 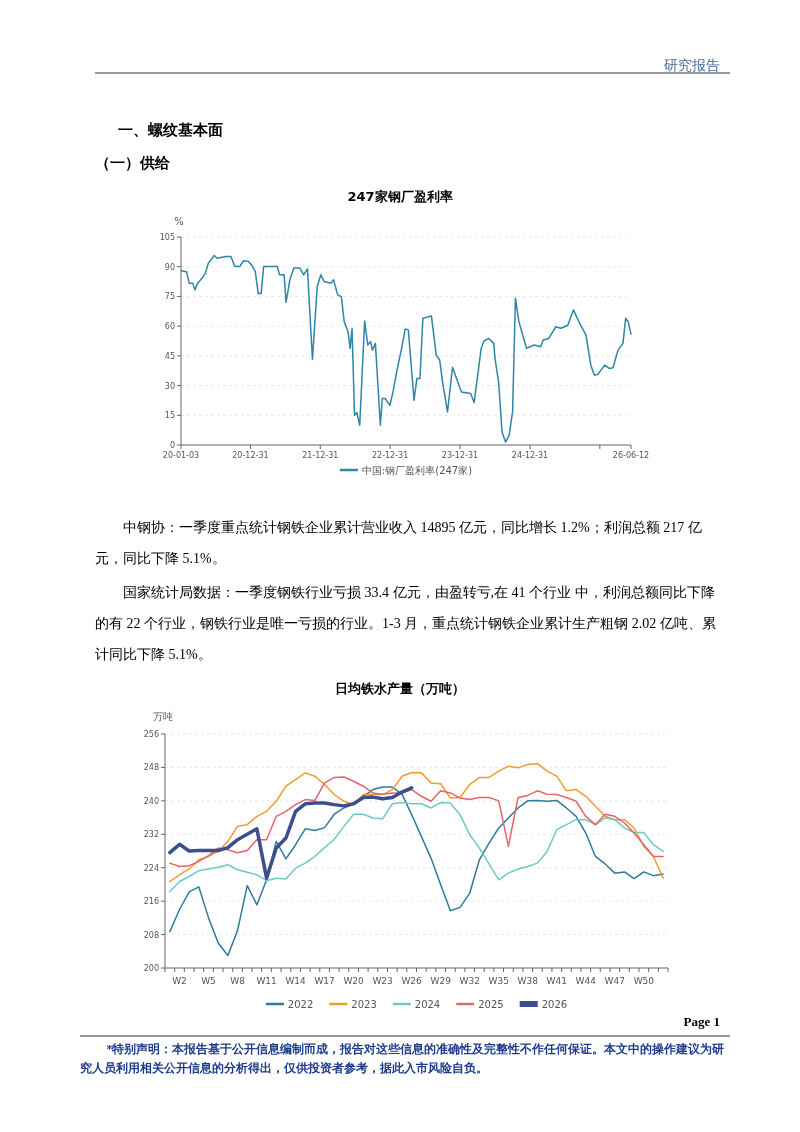 I want to click on text: （一）供给, so click(x=133, y=163).